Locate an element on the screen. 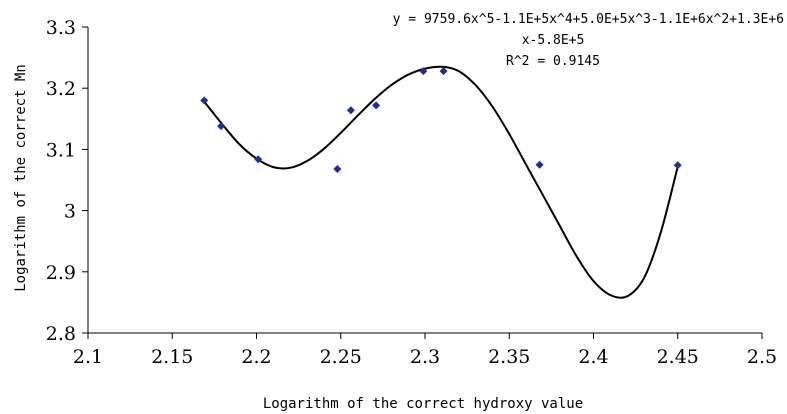 The width and height of the screenshot is (787, 414). x-tick-label: 2.1 is located at coordinates (88, 357).